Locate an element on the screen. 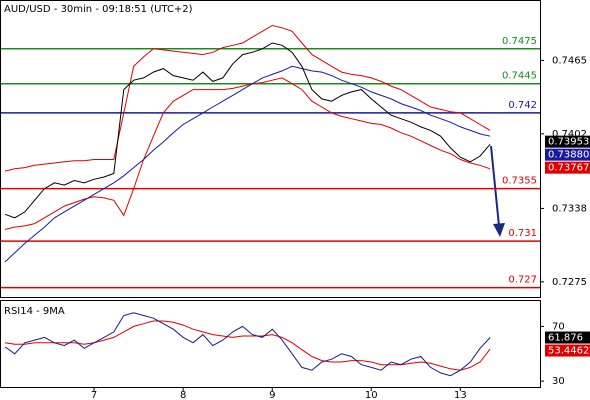  x-tick-label: 10 is located at coordinates (371, 395).